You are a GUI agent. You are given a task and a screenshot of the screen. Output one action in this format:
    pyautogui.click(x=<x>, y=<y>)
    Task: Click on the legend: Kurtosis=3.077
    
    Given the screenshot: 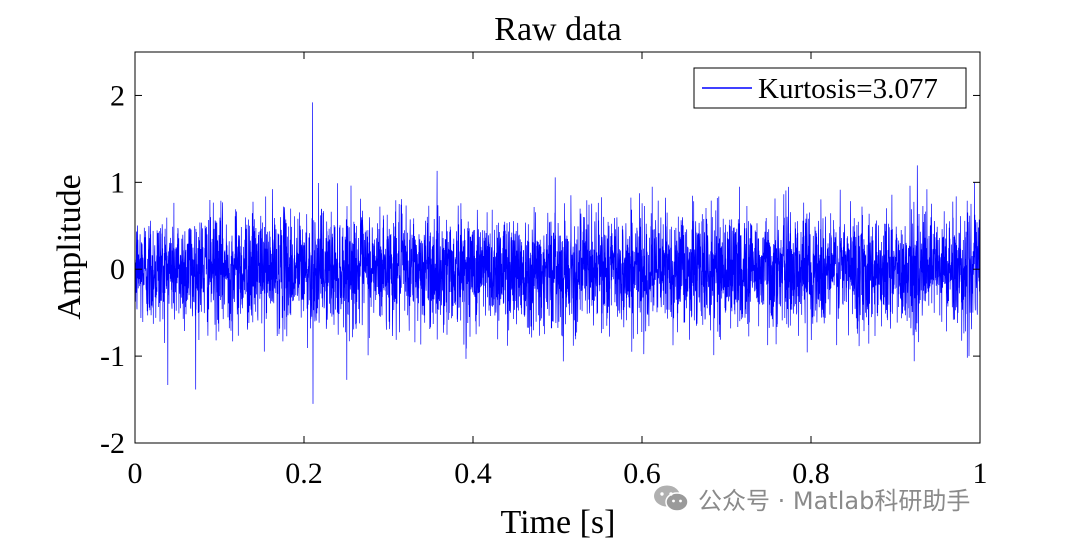 What is the action you would take?
    pyautogui.click(x=830, y=88)
    